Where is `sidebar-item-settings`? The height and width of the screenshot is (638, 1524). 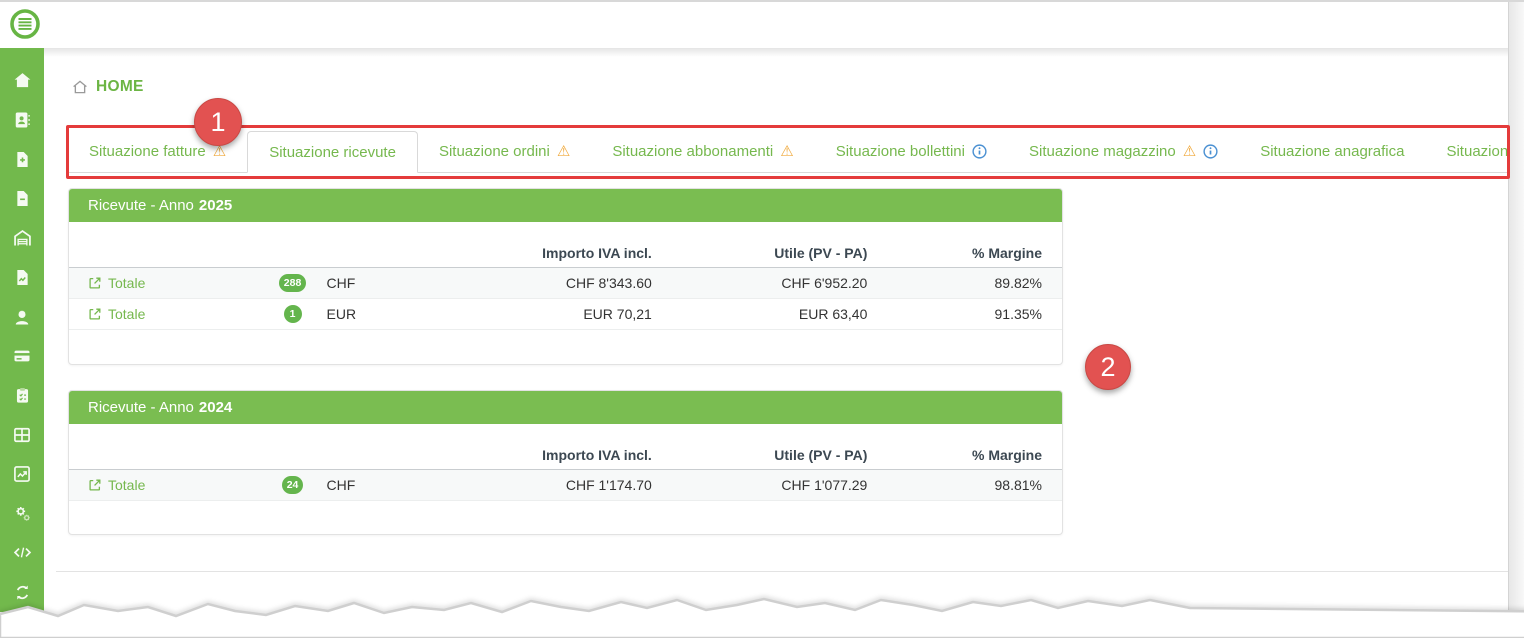 sidebar-item-settings is located at coordinates (22, 513).